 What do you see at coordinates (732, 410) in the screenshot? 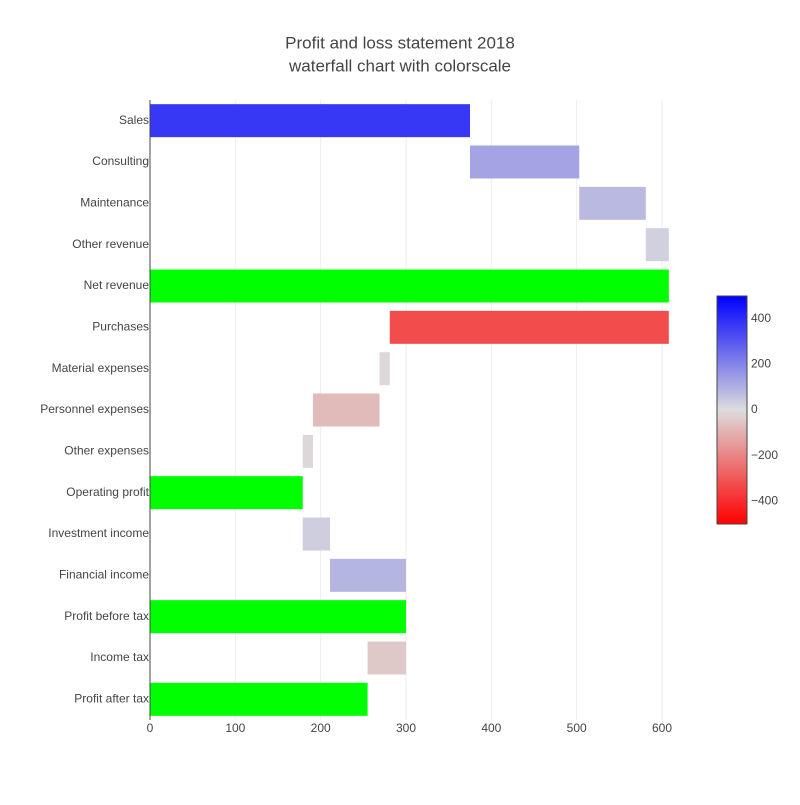
I see `colorbar` at bounding box center [732, 410].